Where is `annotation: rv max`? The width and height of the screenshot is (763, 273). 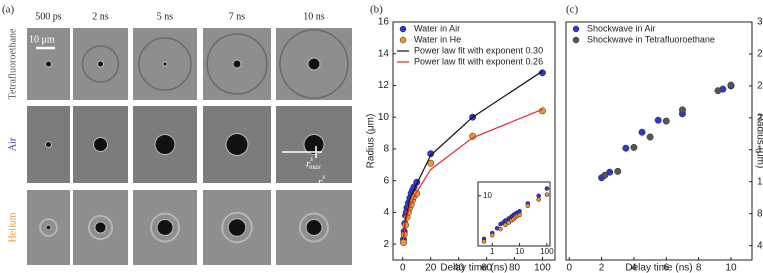
annotation: rv max is located at coordinates (326, 181).